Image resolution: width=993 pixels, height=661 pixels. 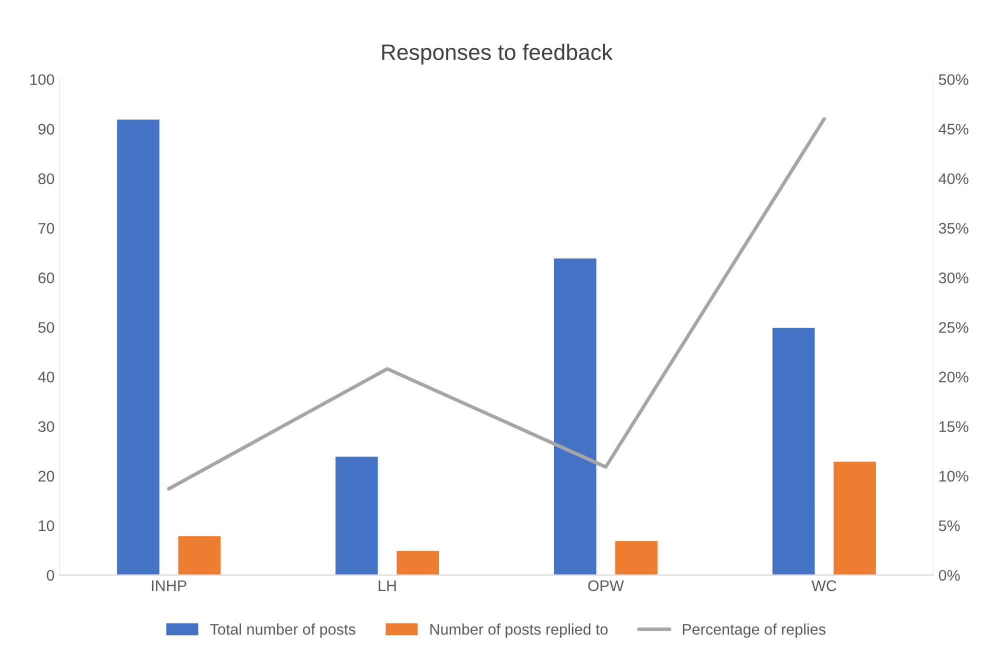 I want to click on x-tick-label: INHP, so click(x=169, y=586).